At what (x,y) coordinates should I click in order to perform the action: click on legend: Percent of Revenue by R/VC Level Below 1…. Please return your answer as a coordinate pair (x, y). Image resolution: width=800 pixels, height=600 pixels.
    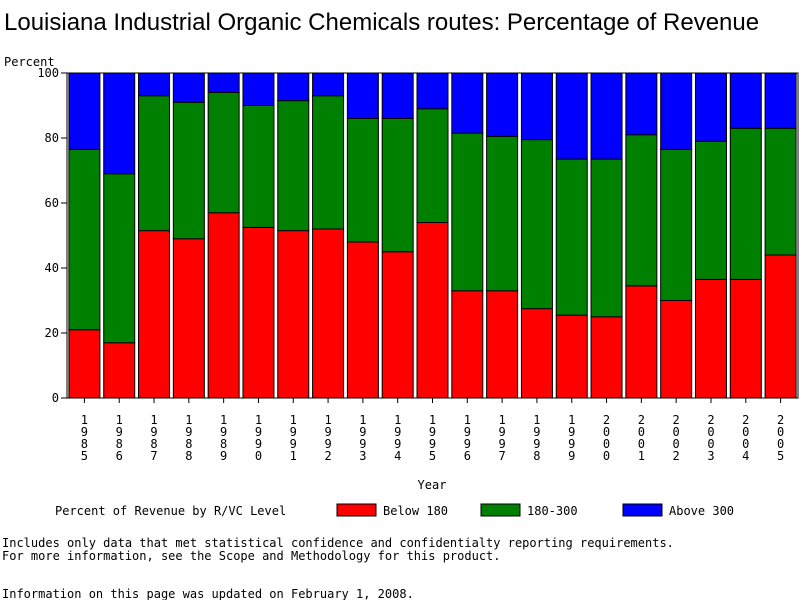
    Looking at the image, I should click on (394, 510).